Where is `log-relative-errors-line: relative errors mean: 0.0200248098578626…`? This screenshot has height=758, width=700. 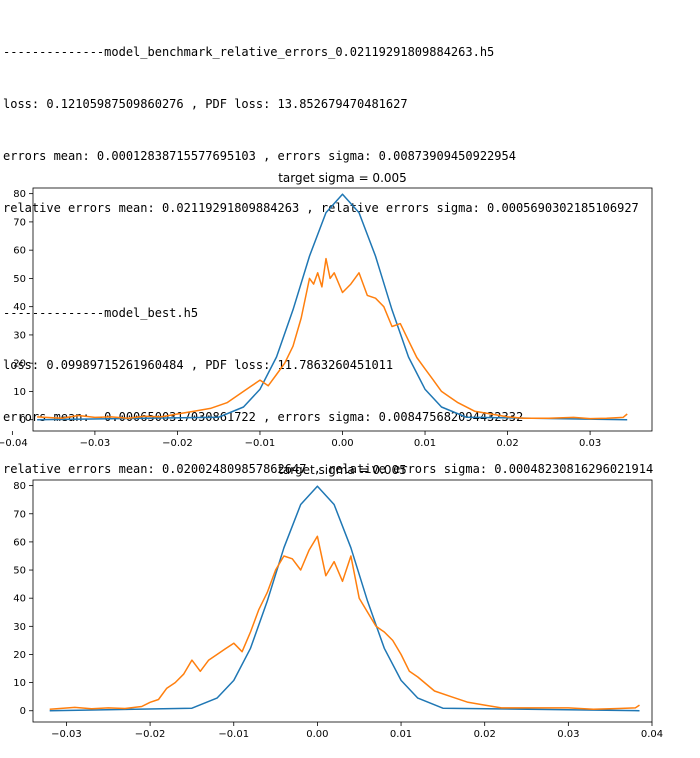
log-relative-errors-line: relative errors mean: 0.0200248098578626… is located at coordinates (328, 469).